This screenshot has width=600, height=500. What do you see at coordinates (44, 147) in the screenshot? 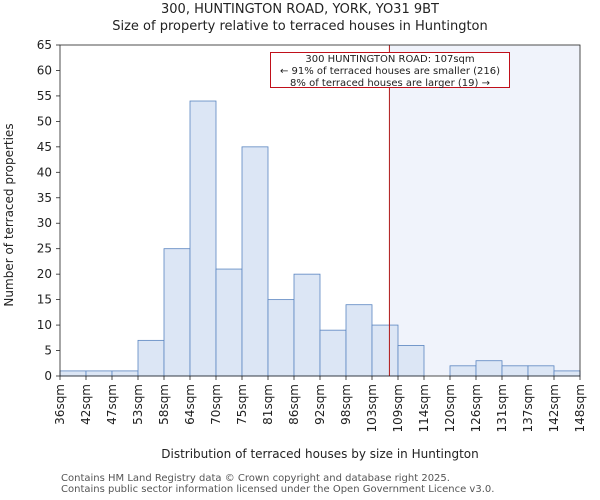
I see `y-tick-label: 45` at bounding box center [44, 147].